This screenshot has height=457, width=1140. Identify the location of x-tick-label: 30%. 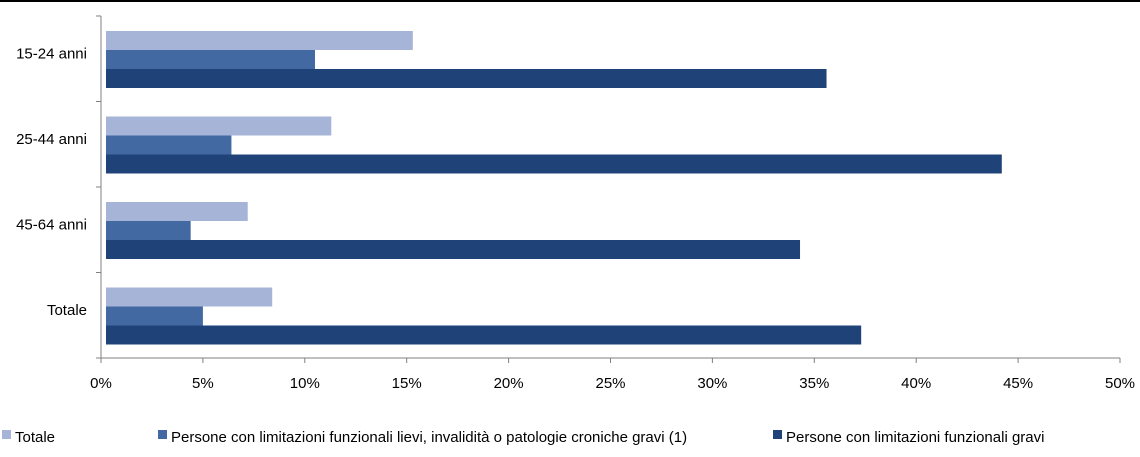
(712, 383).